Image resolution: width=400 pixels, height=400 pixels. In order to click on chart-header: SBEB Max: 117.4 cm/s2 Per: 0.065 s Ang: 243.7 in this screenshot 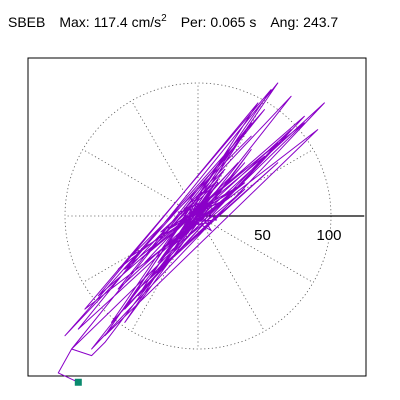, I will do `click(173, 21)`.